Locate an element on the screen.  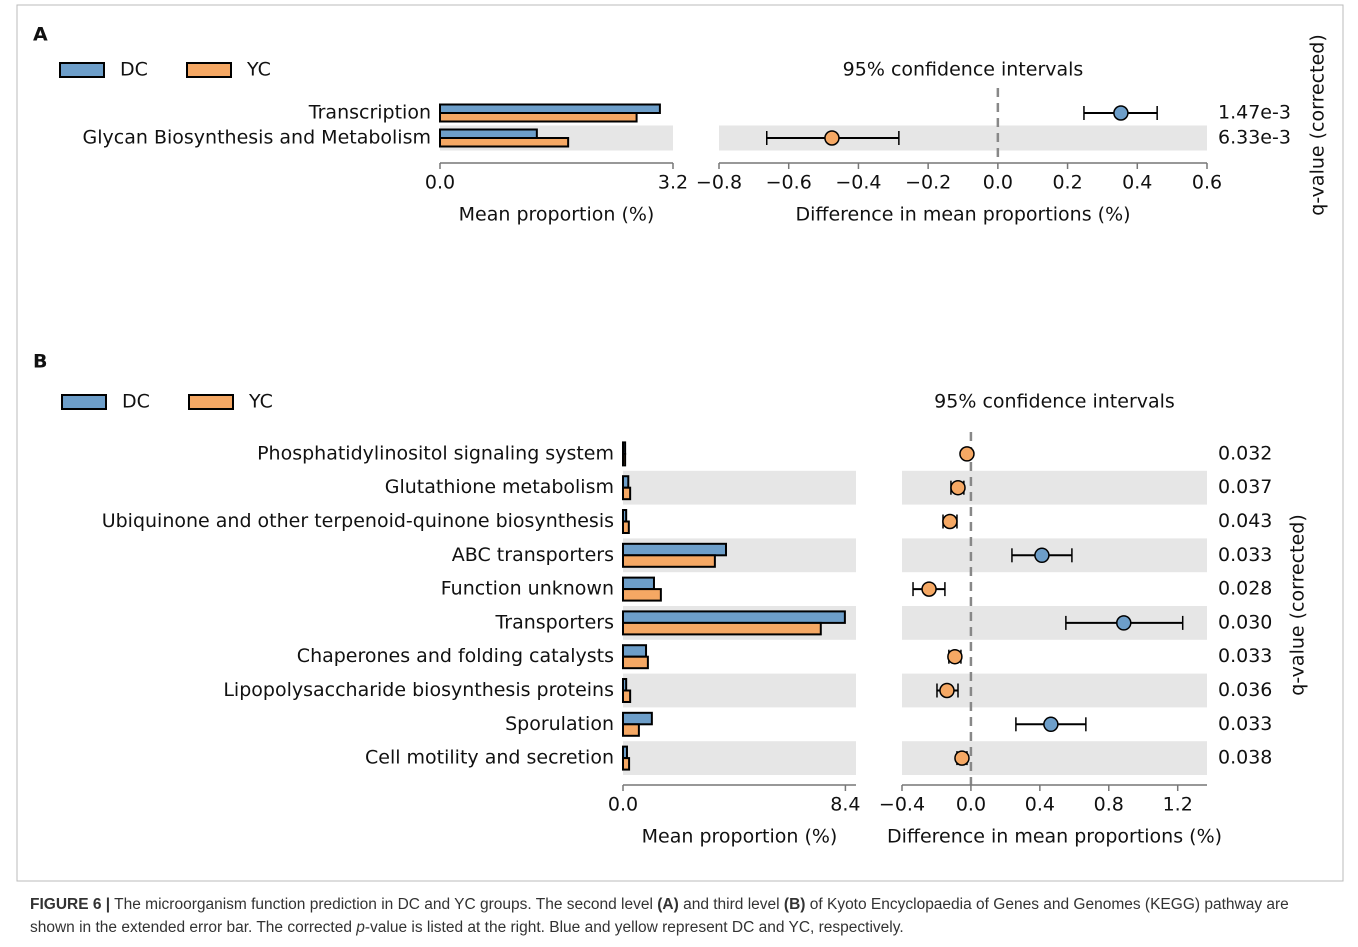
x-tick-label: 0.2 is located at coordinates (1067, 183).